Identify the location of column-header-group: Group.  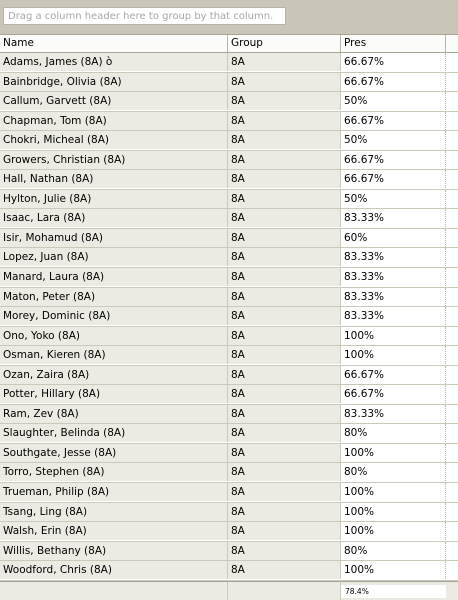
(284, 43).